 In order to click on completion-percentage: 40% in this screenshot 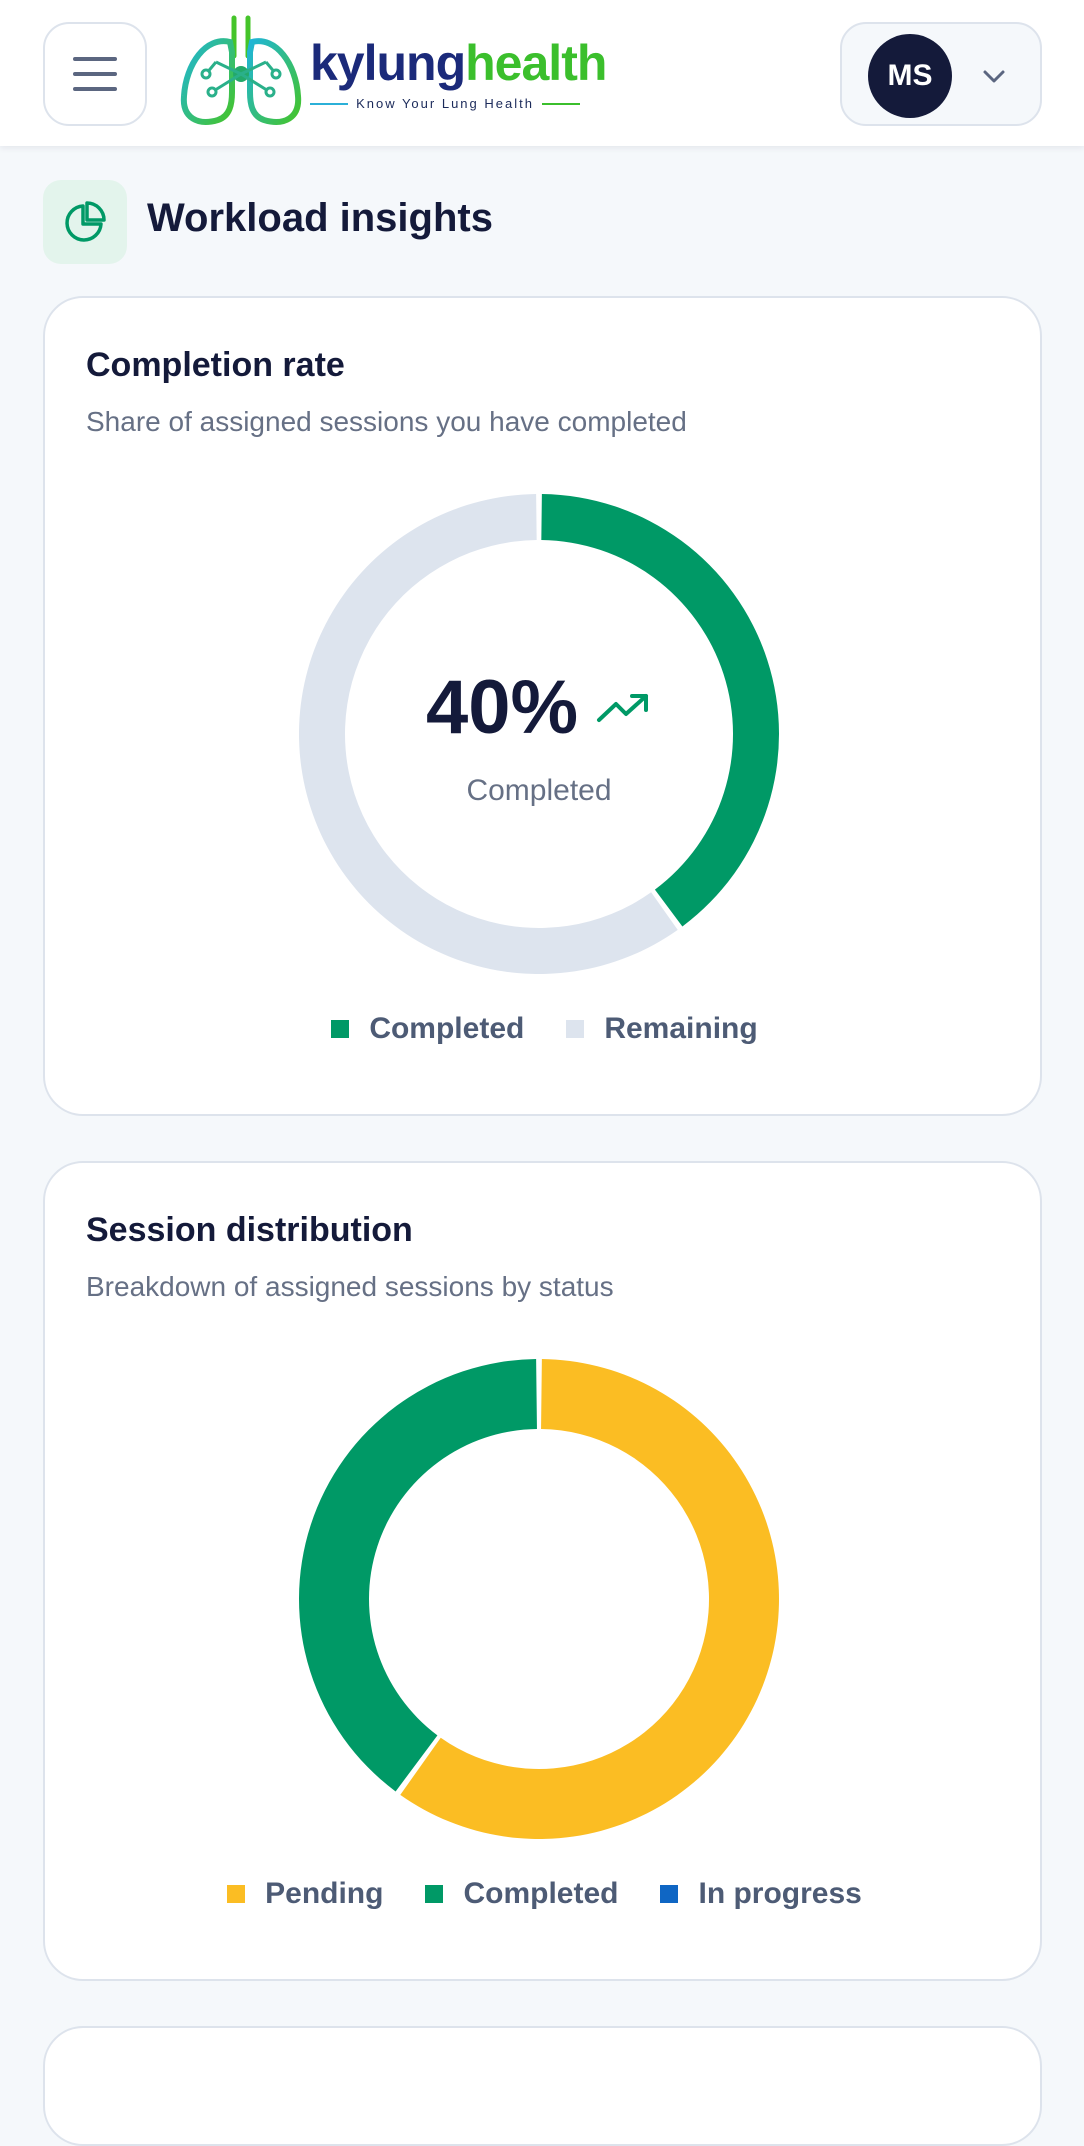, I will do `click(502, 707)`.